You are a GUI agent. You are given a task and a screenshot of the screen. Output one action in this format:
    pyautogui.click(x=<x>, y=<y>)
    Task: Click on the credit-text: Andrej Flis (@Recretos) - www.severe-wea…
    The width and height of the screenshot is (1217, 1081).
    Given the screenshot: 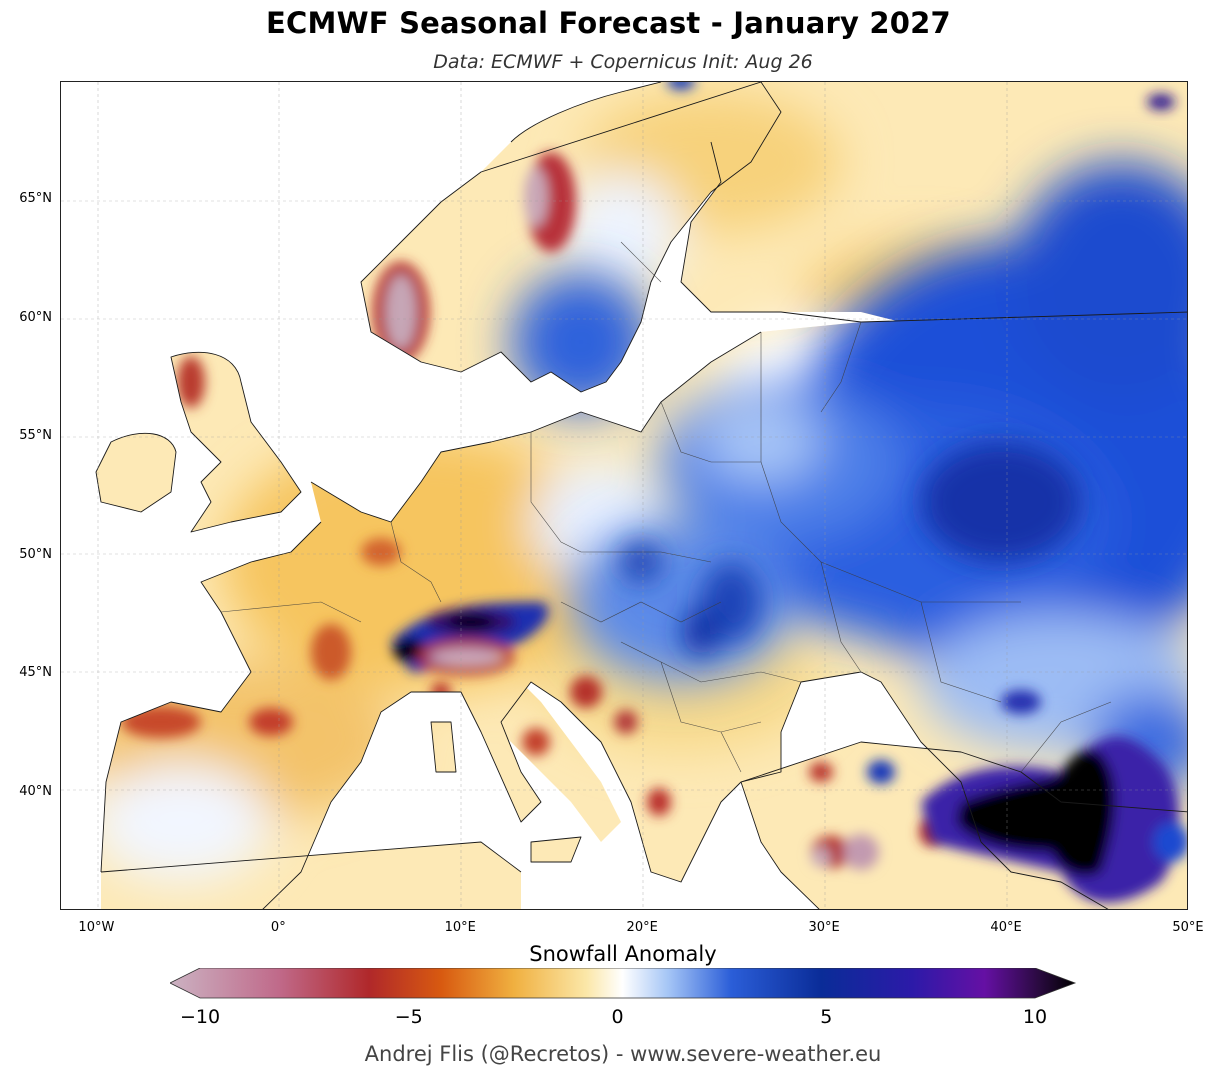 What is the action you would take?
    pyautogui.click(x=623, y=1054)
    